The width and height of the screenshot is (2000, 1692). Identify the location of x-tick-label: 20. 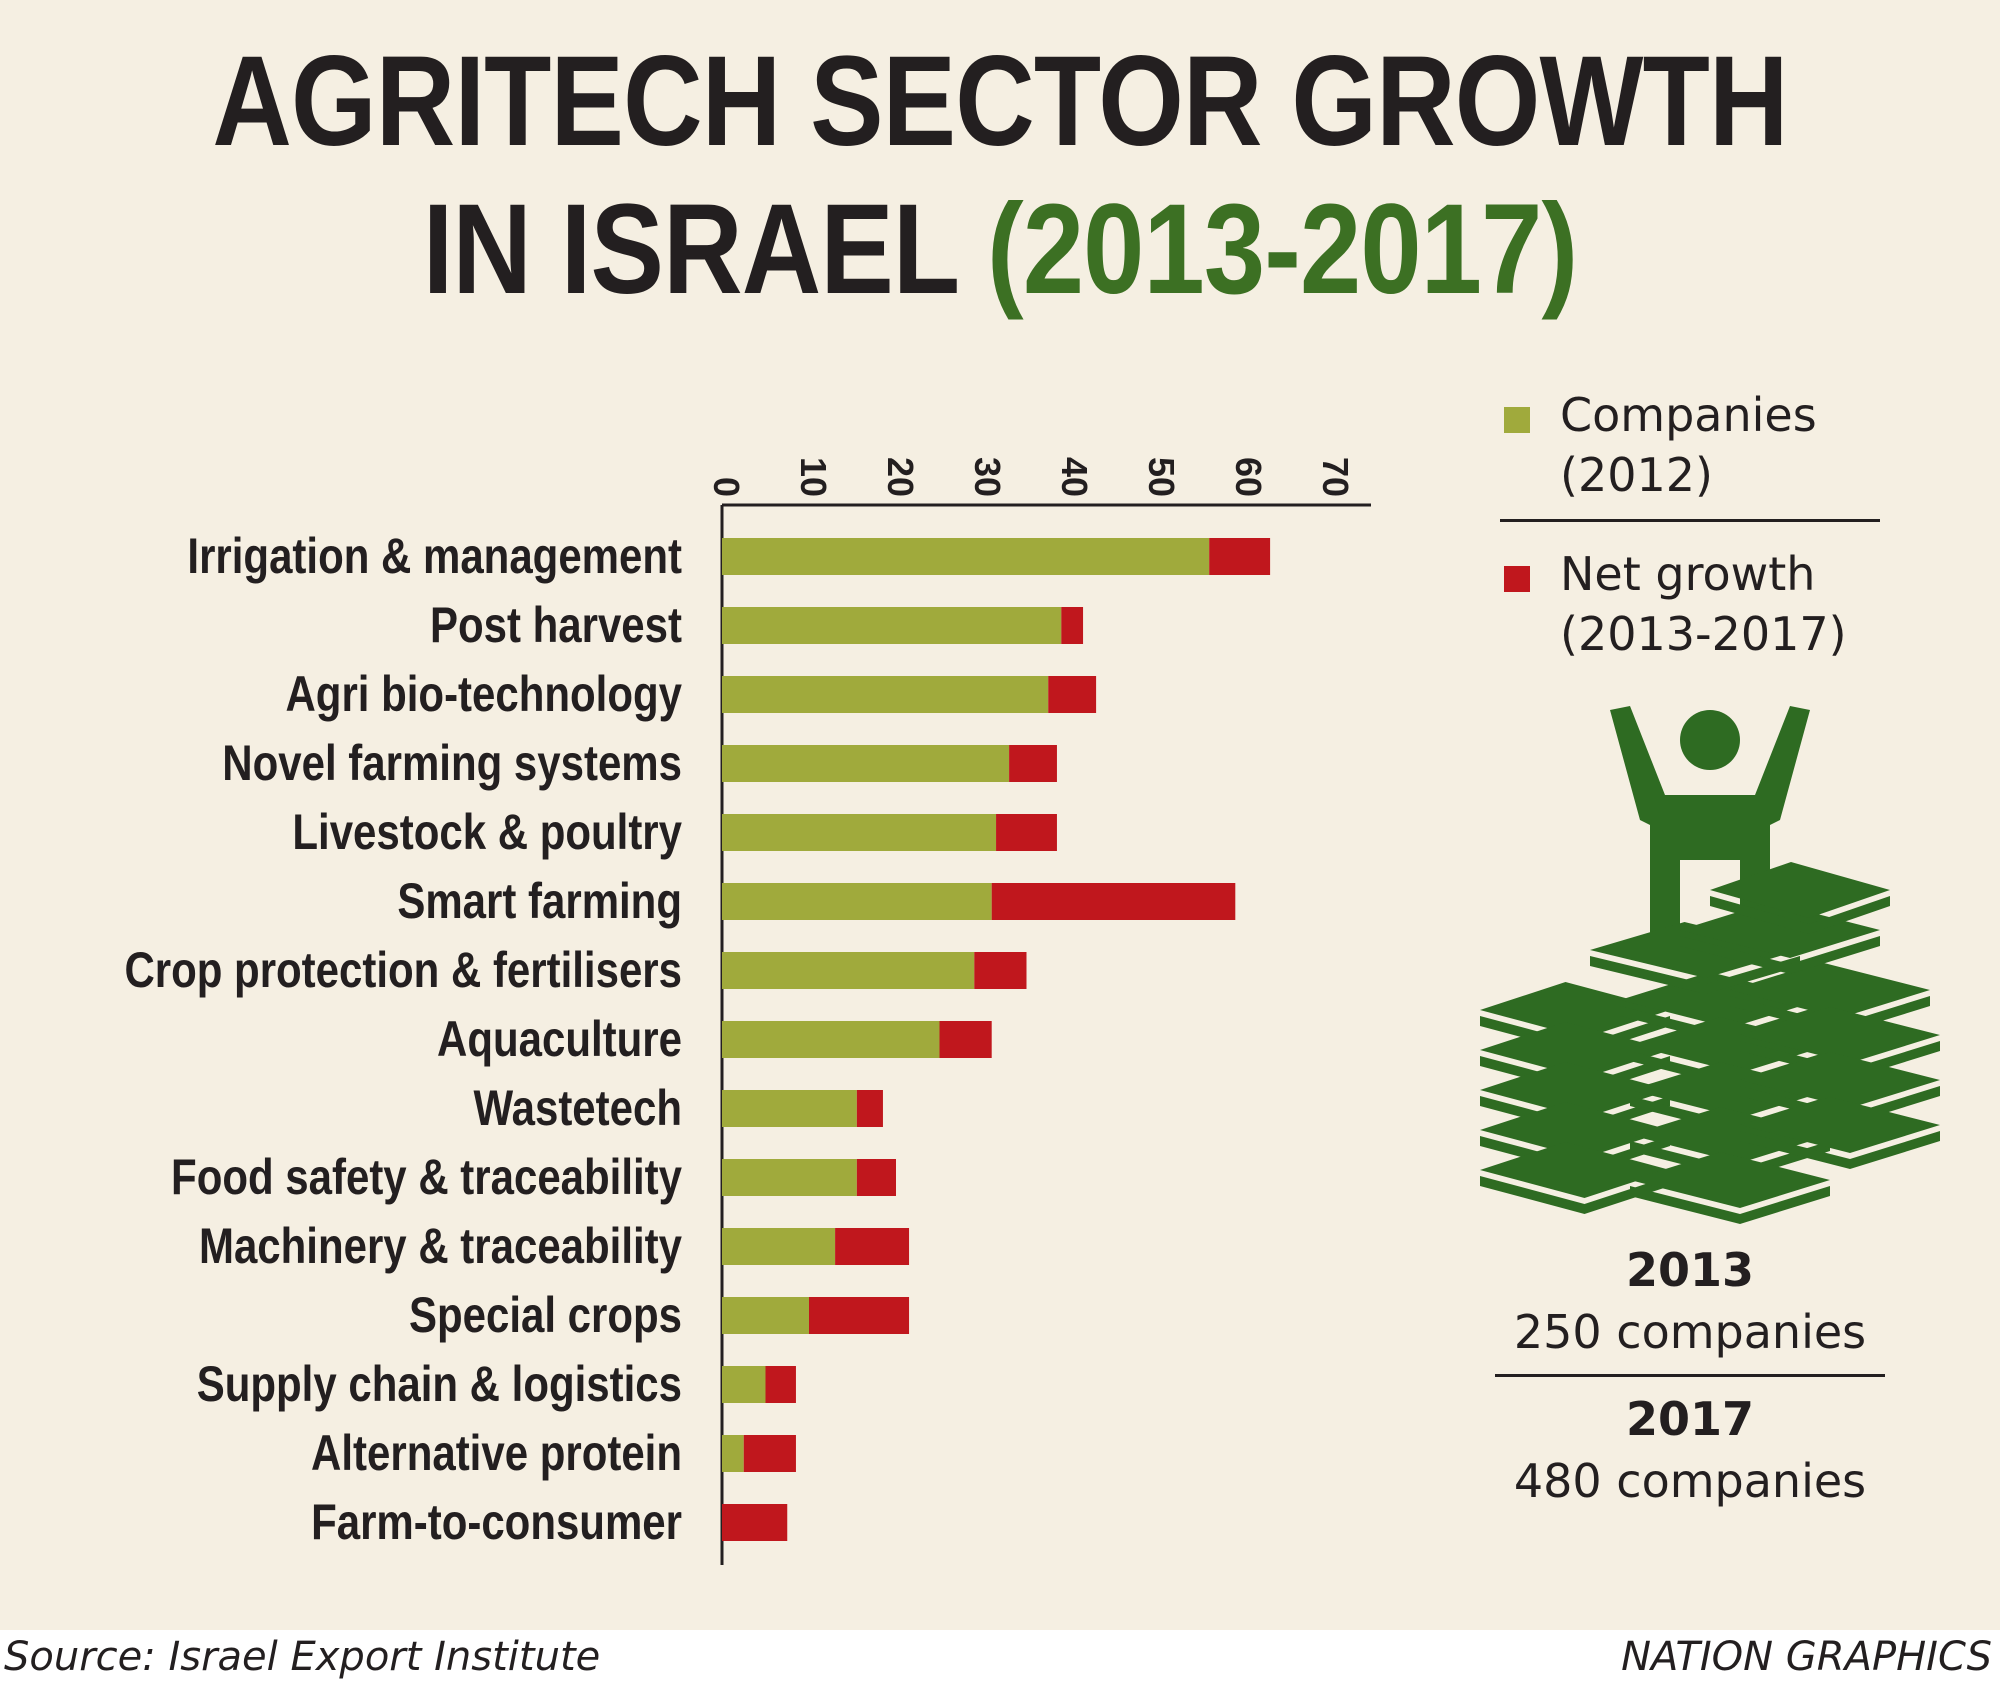
(900, 477).